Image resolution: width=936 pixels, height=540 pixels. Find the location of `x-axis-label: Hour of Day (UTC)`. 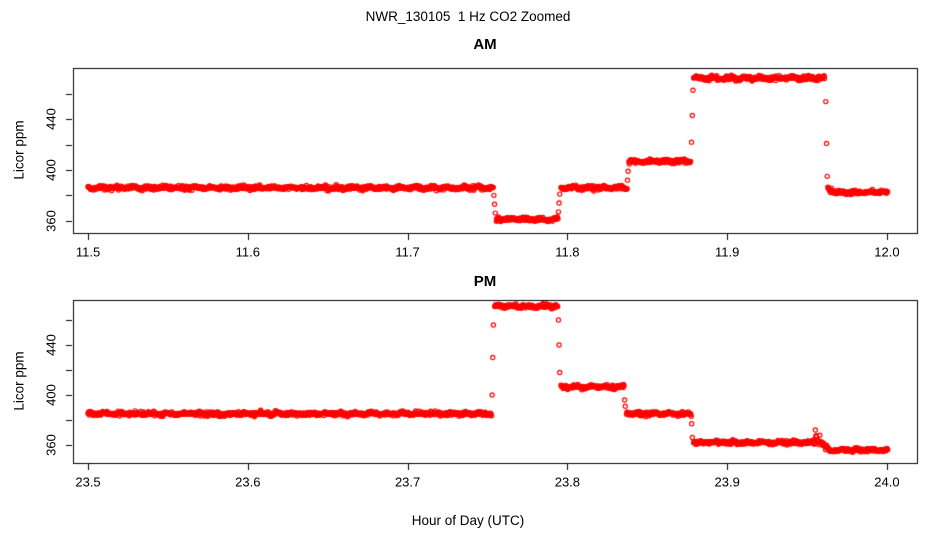

x-axis-label: Hour of Day (UTC) is located at coordinates (468, 520).